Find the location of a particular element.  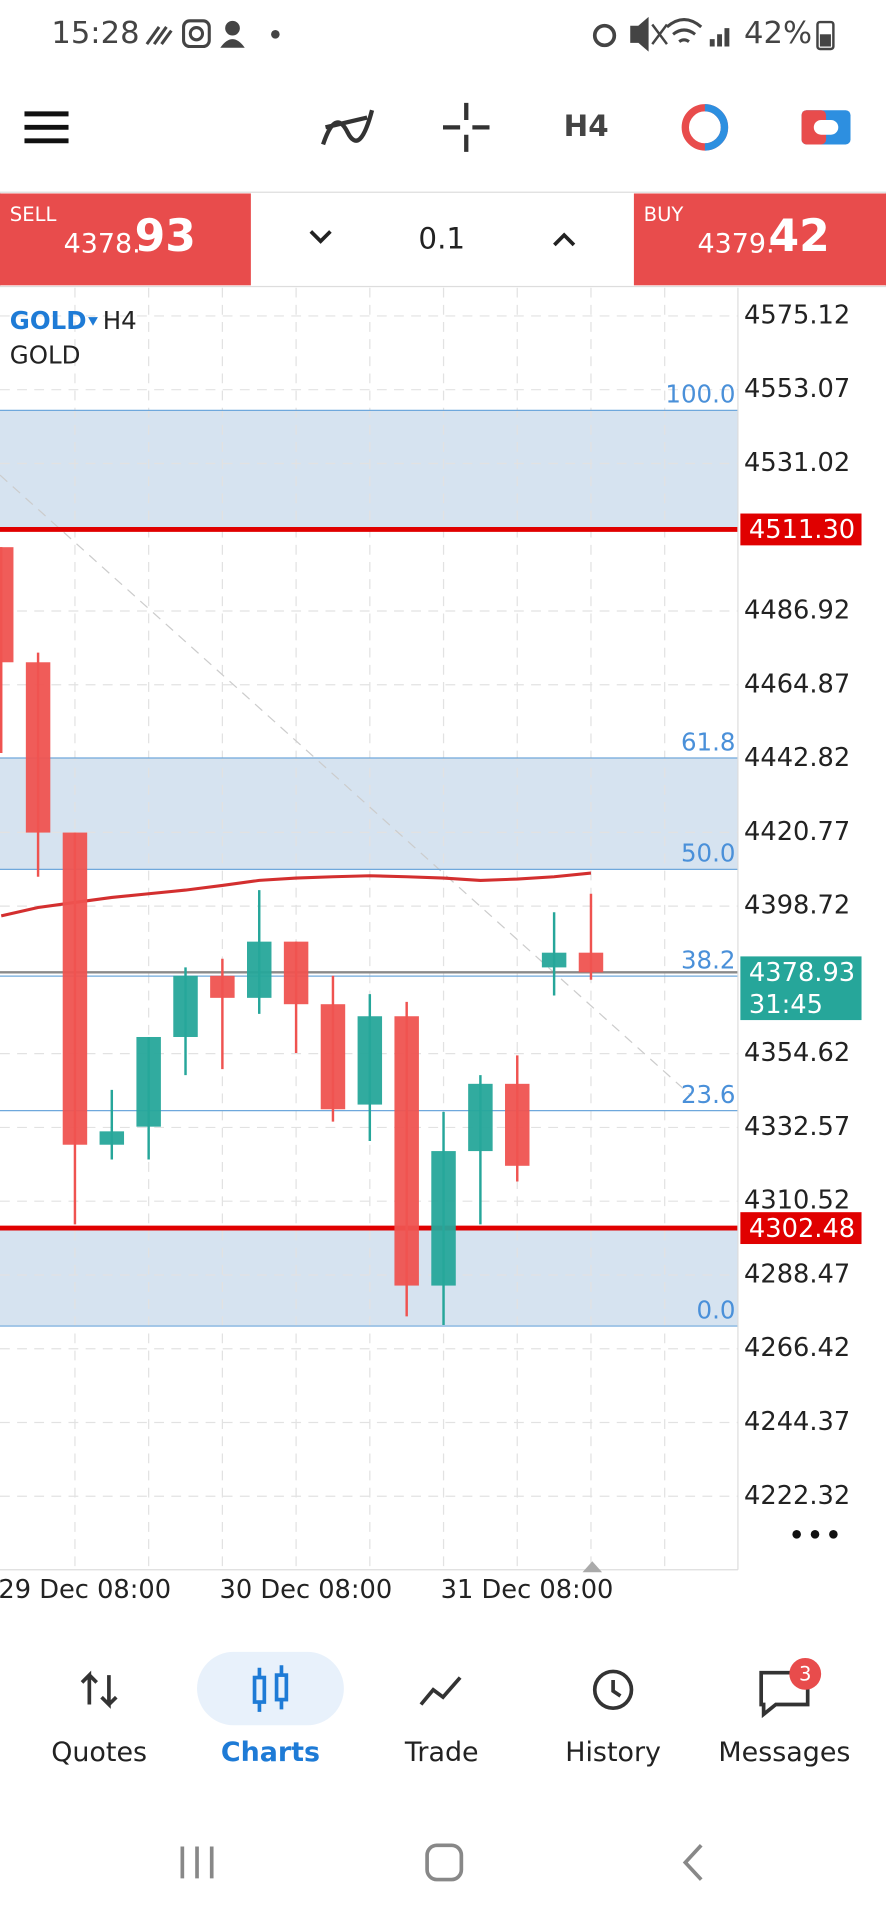

back-button is located at coordinates (692, 1862).